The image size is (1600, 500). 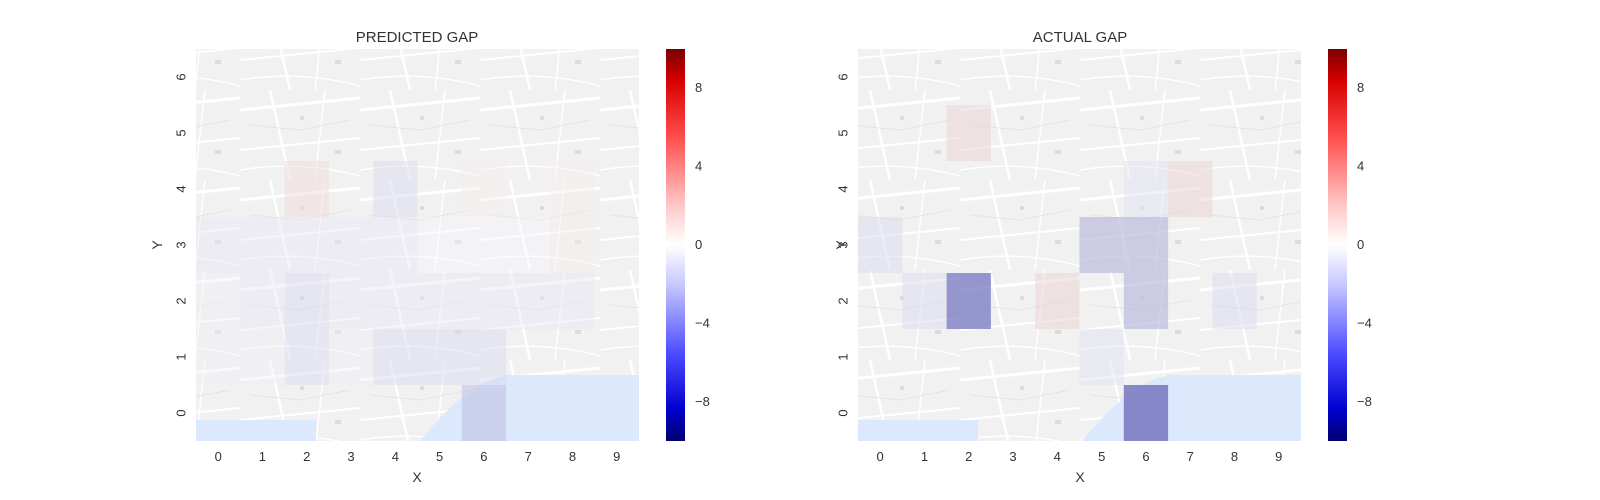 What do you see at coordinates (1080, 37) in the screenshot?
I see `chart-title: ACTUAL GAP` at bounding box center [1080, 37].